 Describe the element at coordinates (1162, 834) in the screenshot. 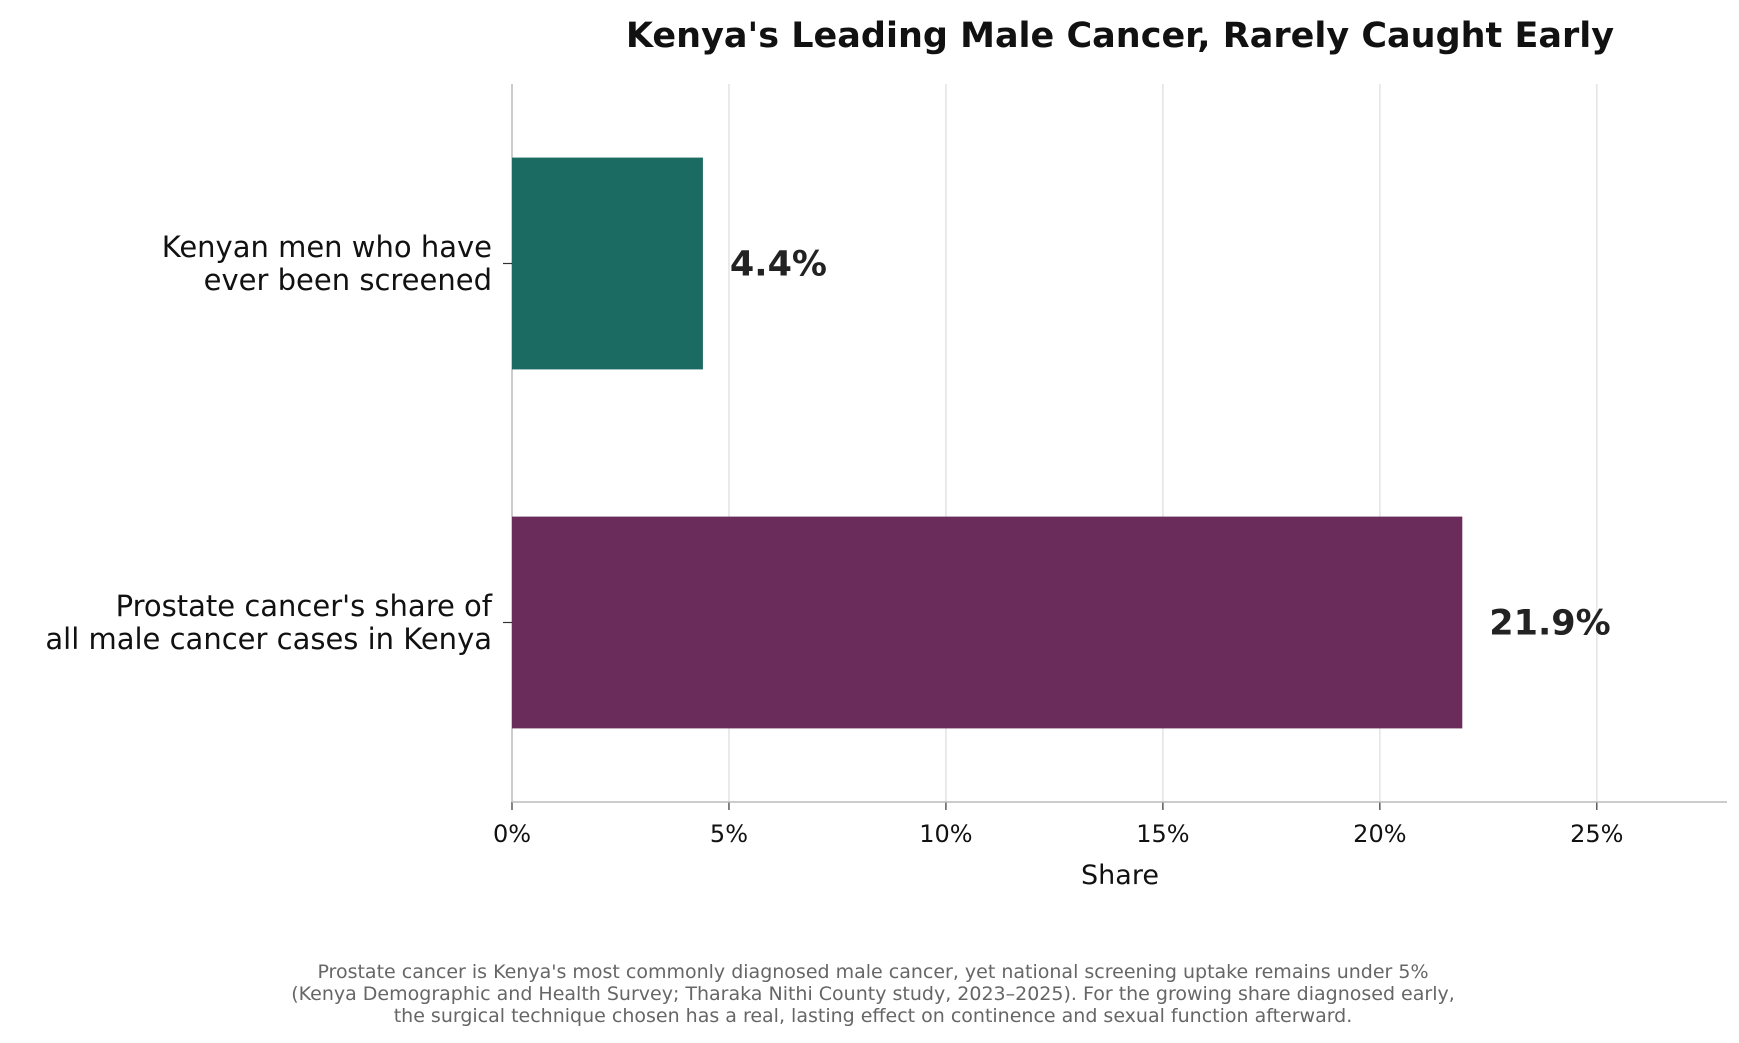

I see `x-tick-label: 15%` at that location.